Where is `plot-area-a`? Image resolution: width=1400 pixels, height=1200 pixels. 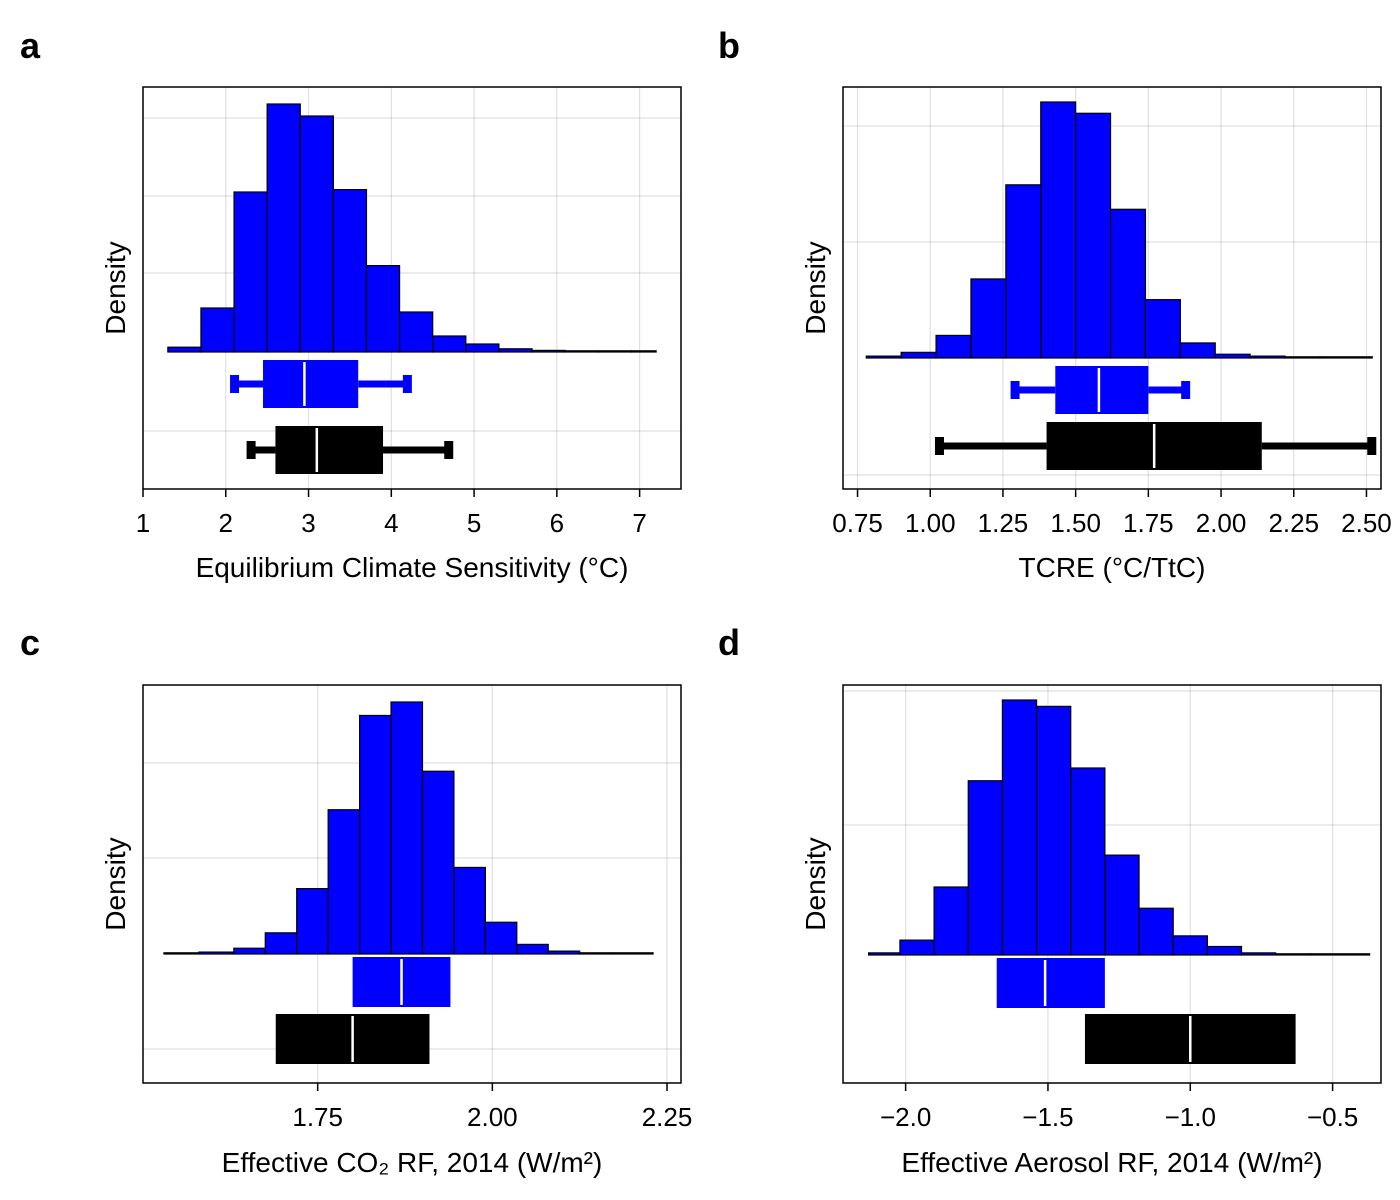 plot-area-a is located at coordinates (412, 288).